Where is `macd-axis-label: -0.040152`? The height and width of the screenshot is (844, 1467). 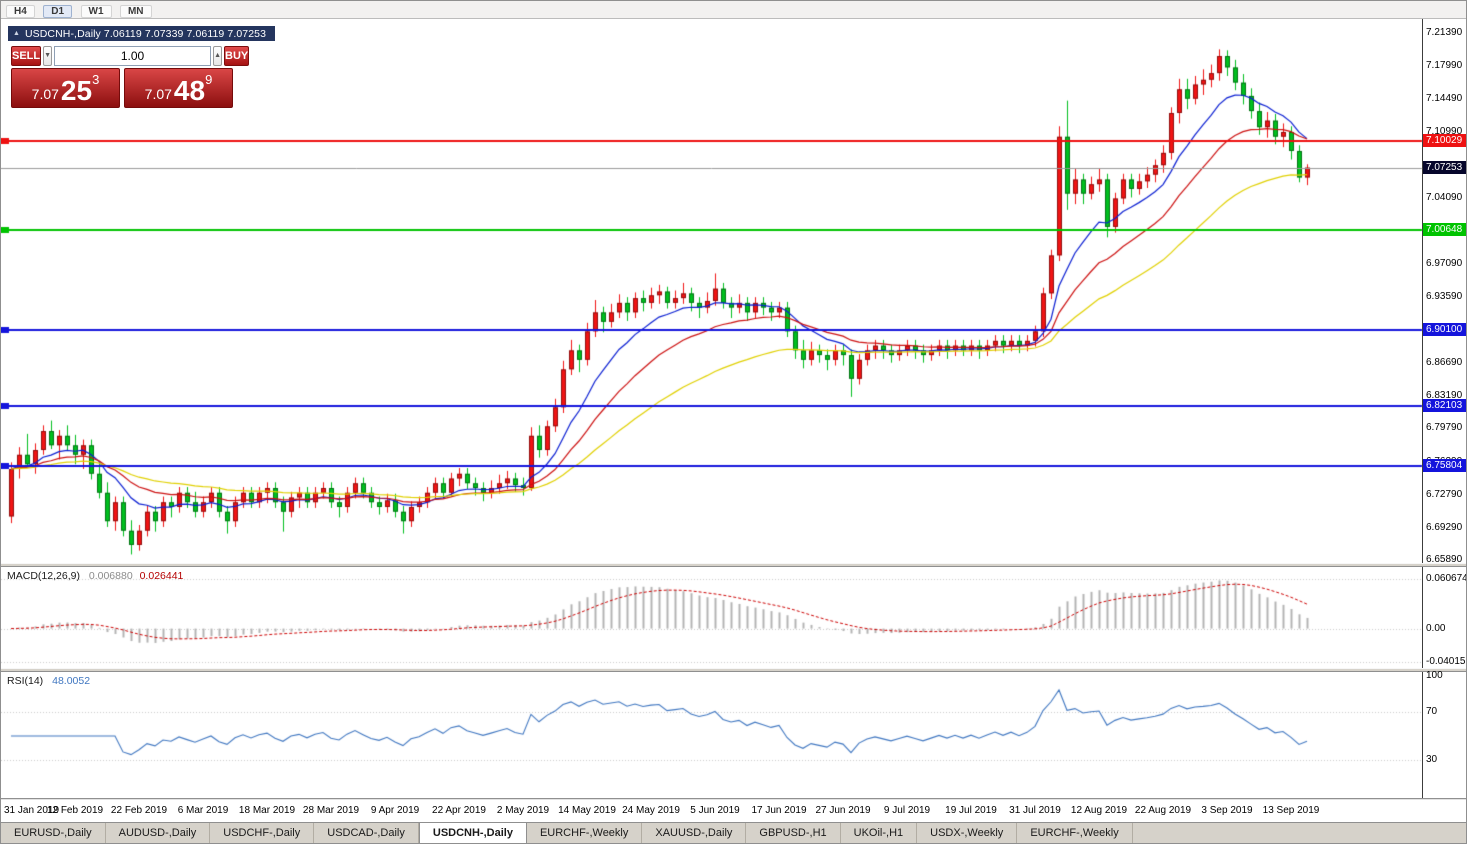 macd-axis-label: -0.040152 is located at coordinates (1446, 661).